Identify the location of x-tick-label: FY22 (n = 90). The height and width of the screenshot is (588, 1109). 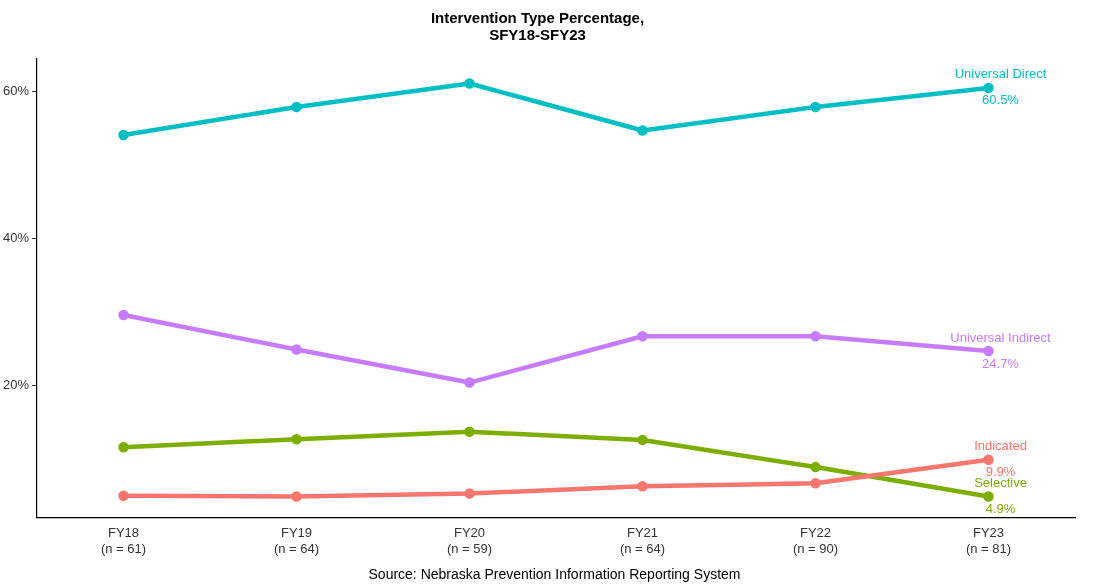
(815, 540).